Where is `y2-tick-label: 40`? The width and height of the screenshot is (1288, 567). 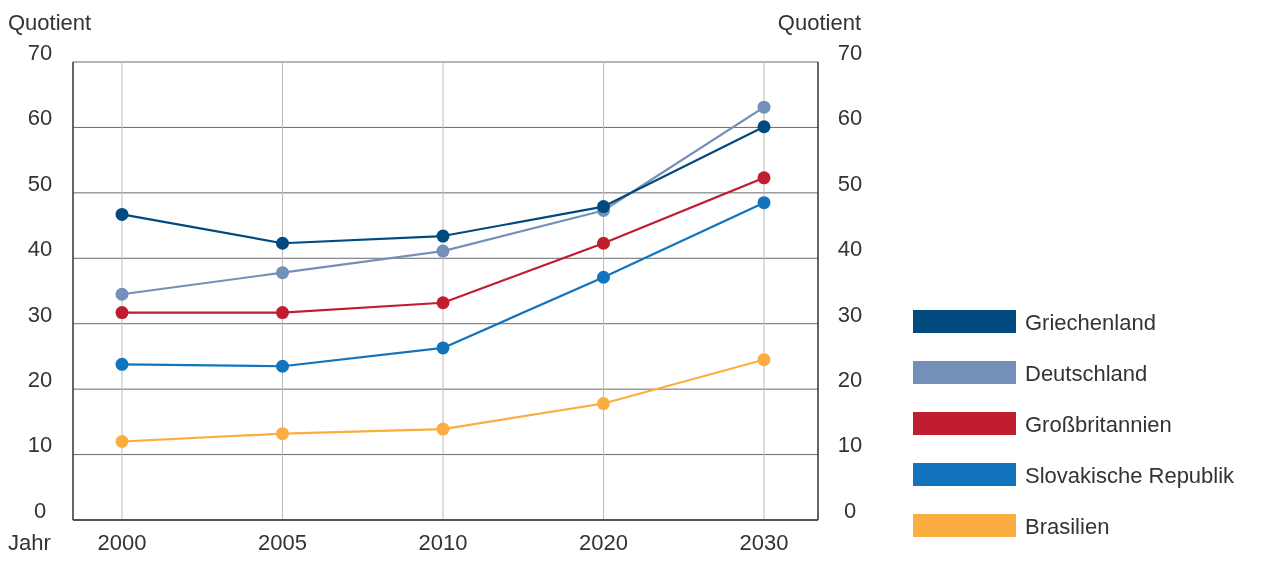
y2-tick-label: 40 is located at coordinates (850, 249).